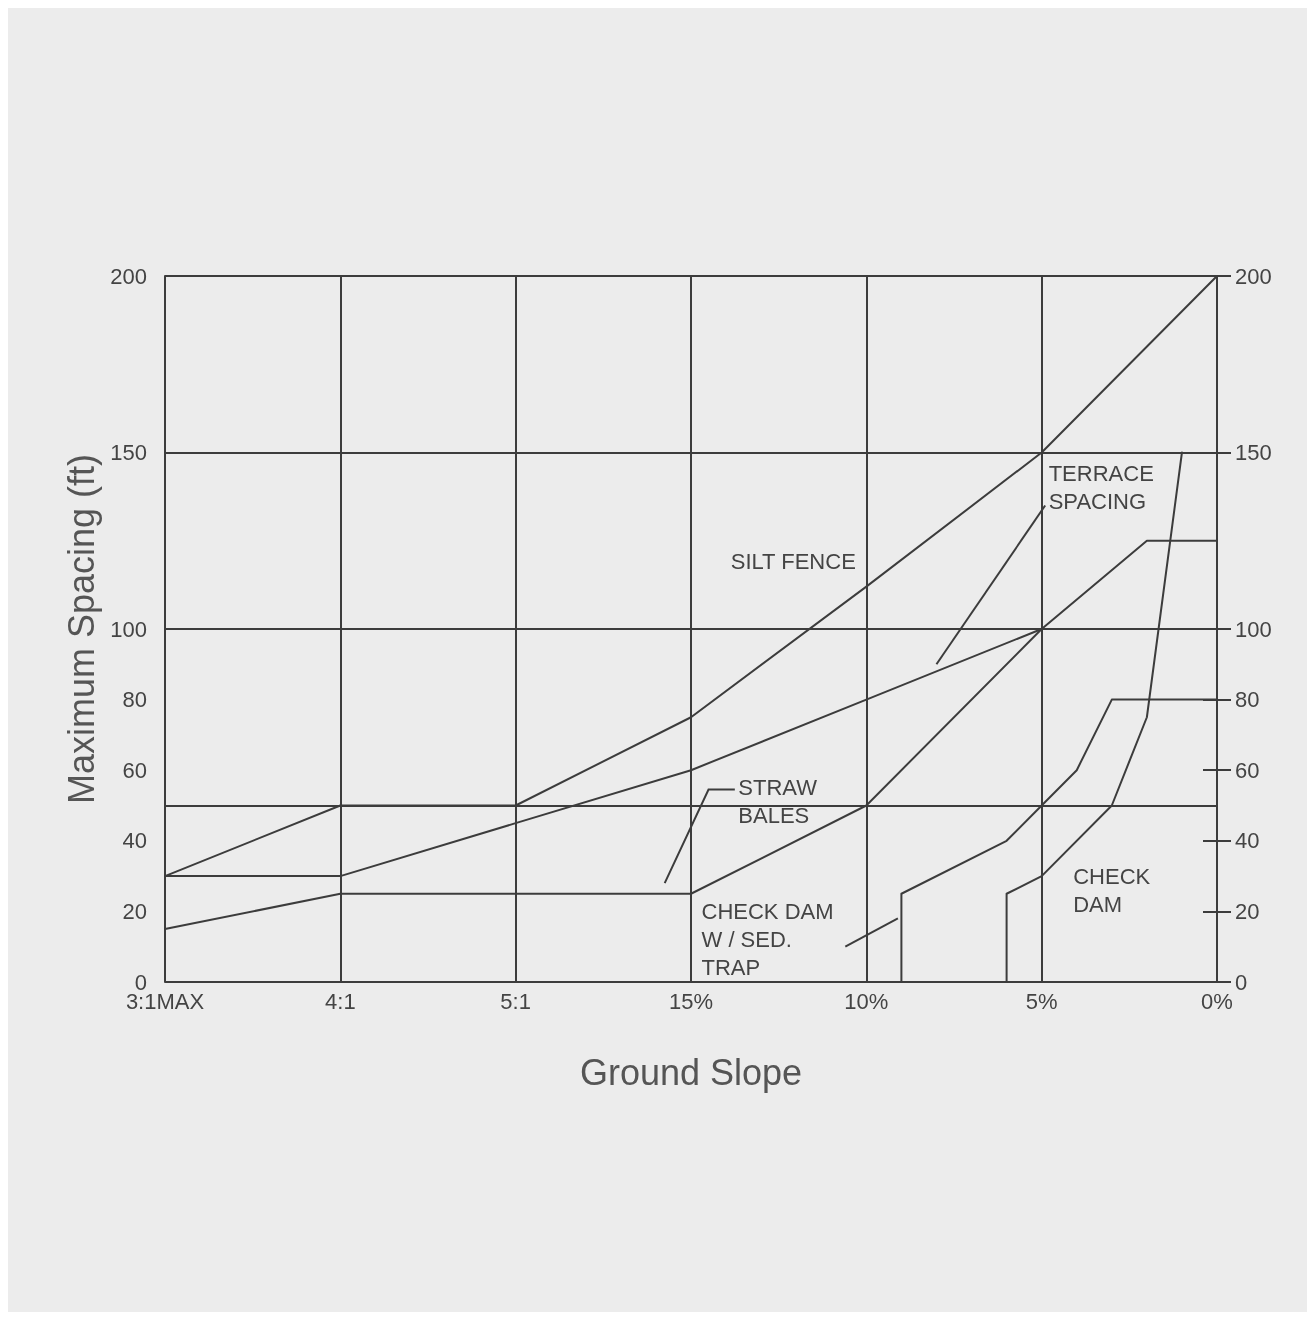 The image size is (1315, 1320). What do you see at coordinates (691, 1072) in the screenshot?
I see `x-axis-title: Ground Slope` at bounding box center [691, 1072].